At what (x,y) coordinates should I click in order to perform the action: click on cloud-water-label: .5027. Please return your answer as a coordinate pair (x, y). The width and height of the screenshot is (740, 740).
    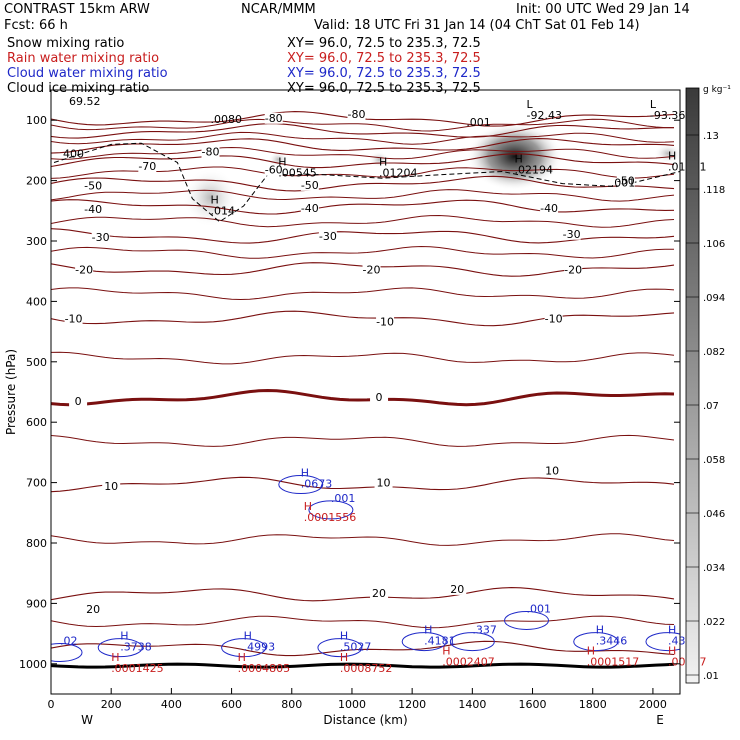
    Looking at the image, I should click on (356, 647).